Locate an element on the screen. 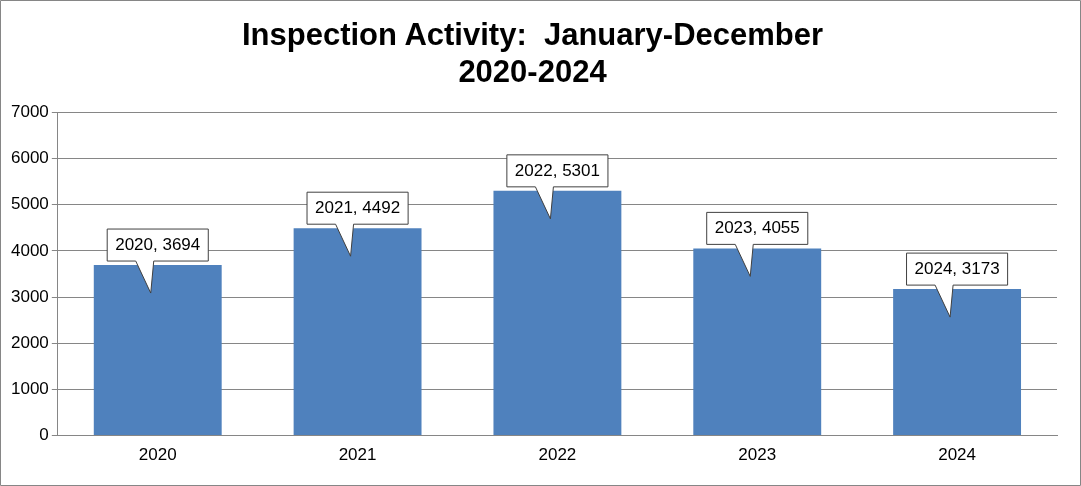 This screenshot has width=1081, height=486. y-tick-label: 6000 is located at coordinates (29, 158).